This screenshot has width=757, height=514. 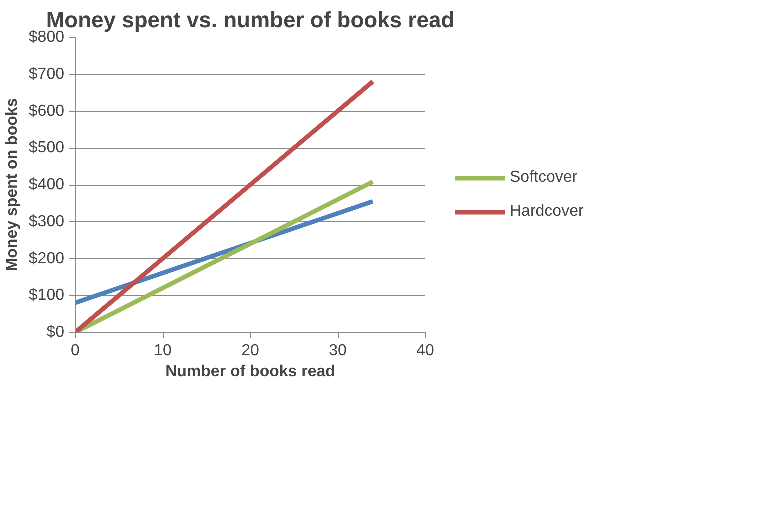 I want to click on y-tick-label: $100, so click(x=46, y=295).